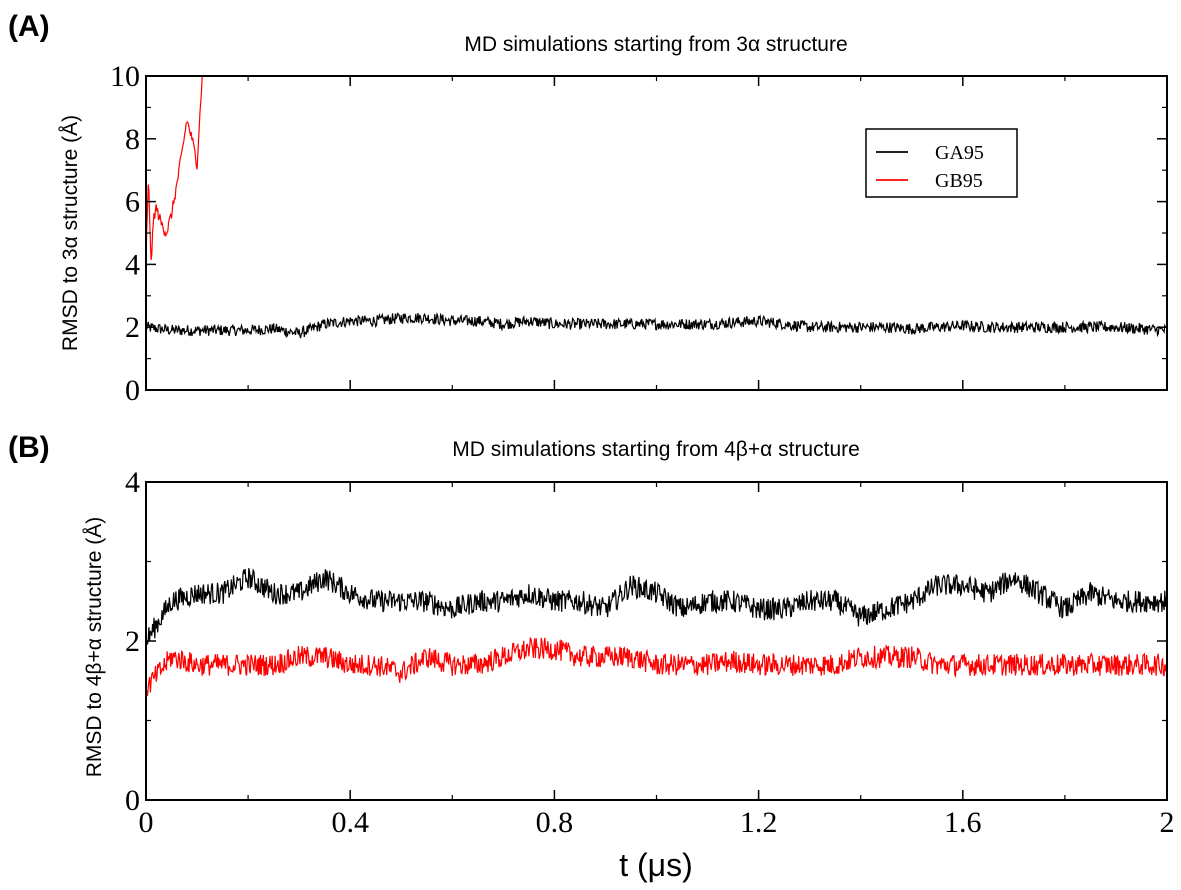 This screenshot has height=890, width=1181. I want to click on panel-b-label: (B), so click(29, 447).